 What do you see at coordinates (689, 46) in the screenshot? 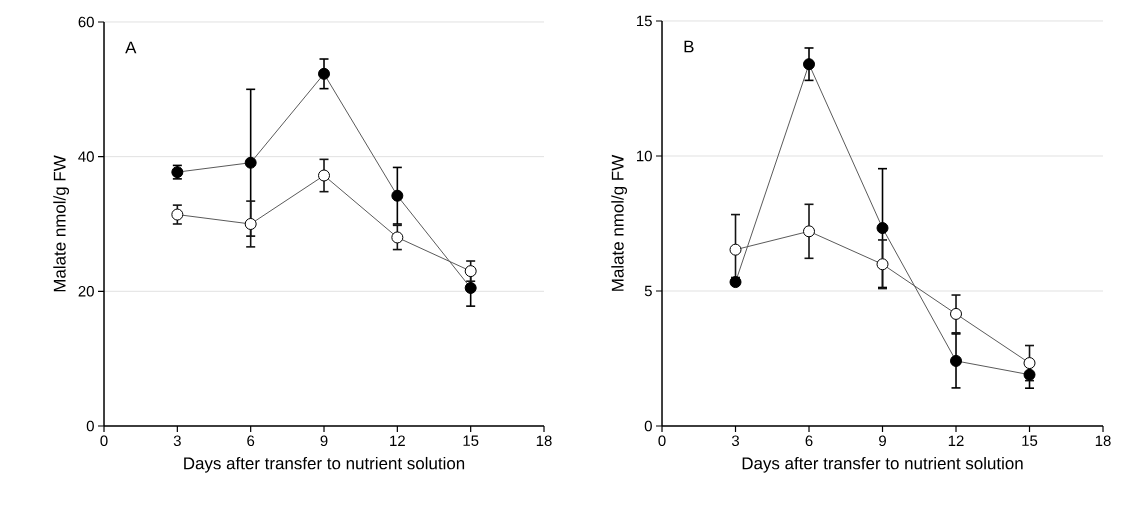
I see `annotation: B` at bounding box center [689, 46].